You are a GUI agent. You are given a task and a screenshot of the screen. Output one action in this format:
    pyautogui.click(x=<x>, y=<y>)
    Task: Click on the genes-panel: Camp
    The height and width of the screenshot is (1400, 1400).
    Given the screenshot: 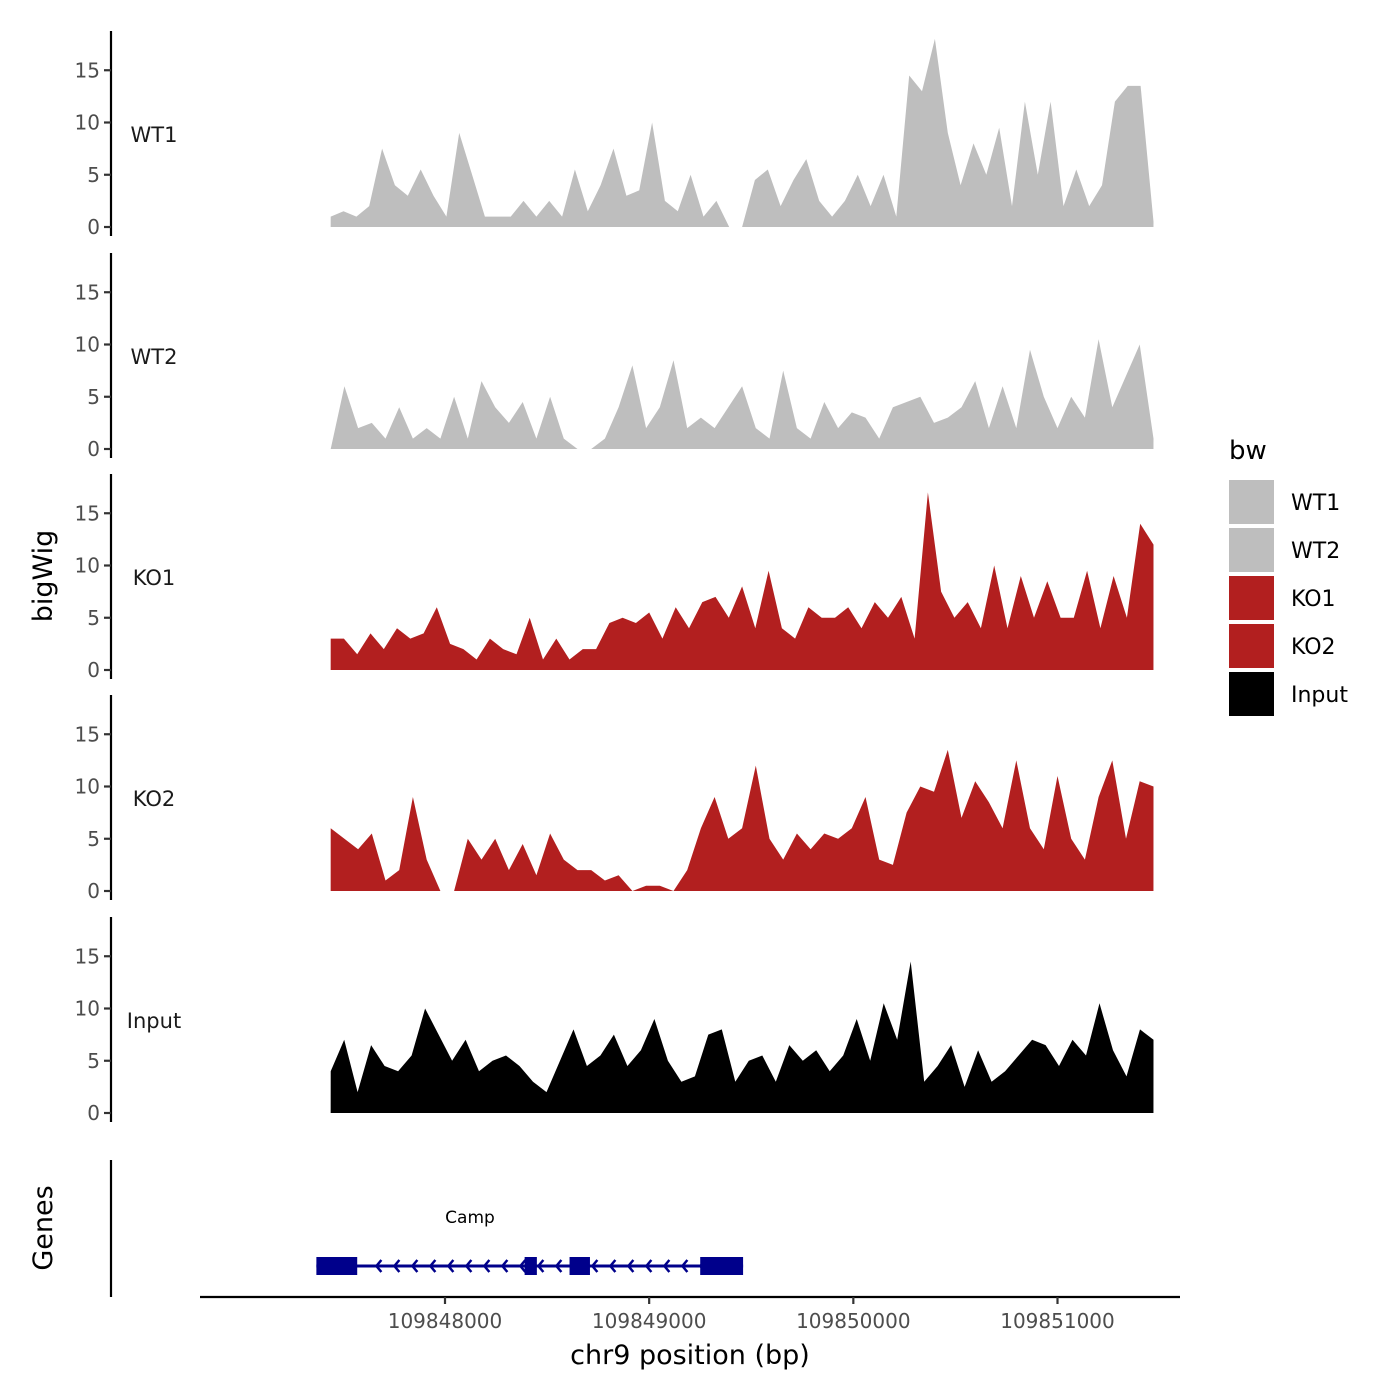 What is the action you would take?
    pyautogui.click(x=426, y=1228)
    